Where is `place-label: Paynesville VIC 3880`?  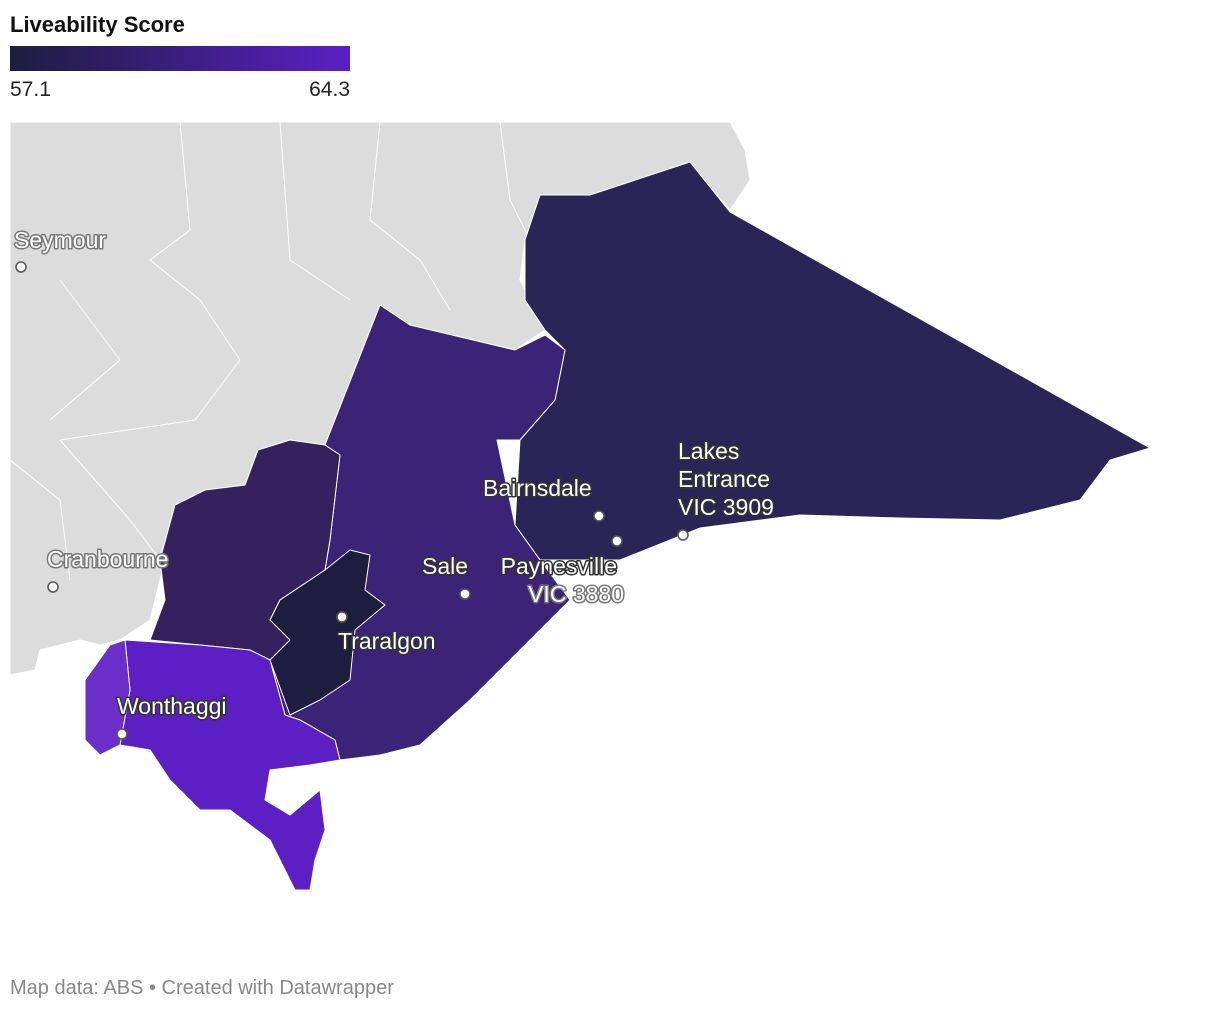
place-label: Paynesville VIC 3880 is located at coordinates (562, 580).